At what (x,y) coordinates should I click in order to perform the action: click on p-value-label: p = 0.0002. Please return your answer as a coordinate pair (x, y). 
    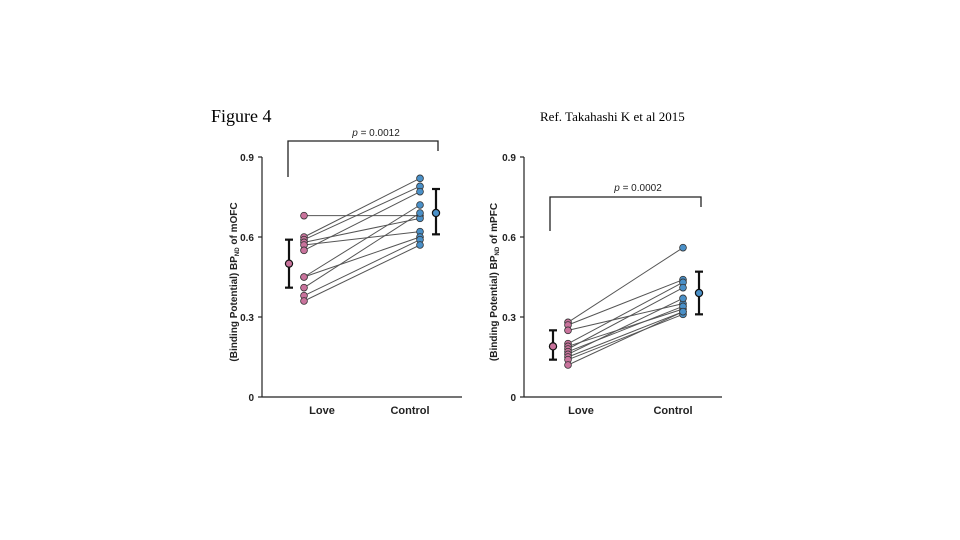
    Looking at the image, I should click on (637, 188).